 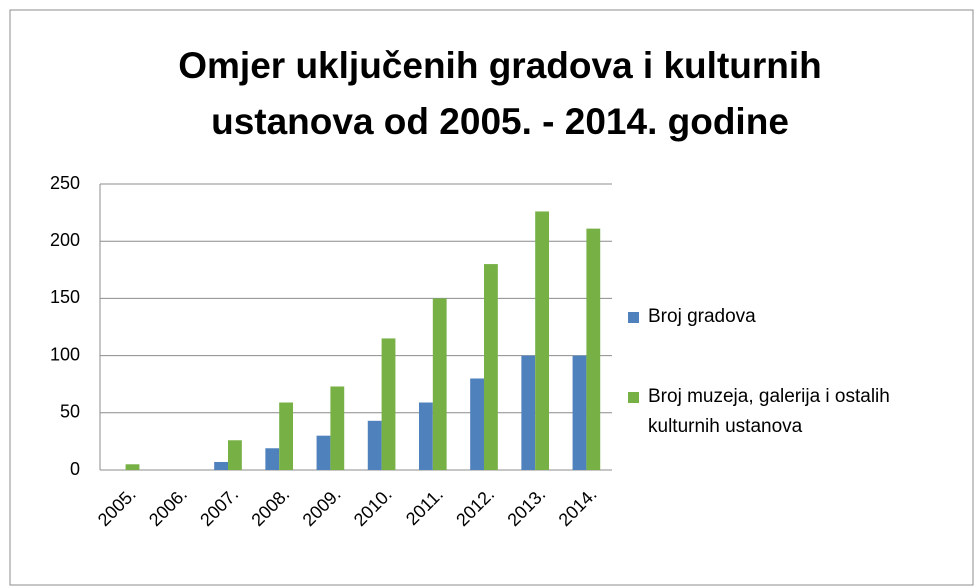 I want to click on y-tick-label: 150, so click(x=65, y=297).